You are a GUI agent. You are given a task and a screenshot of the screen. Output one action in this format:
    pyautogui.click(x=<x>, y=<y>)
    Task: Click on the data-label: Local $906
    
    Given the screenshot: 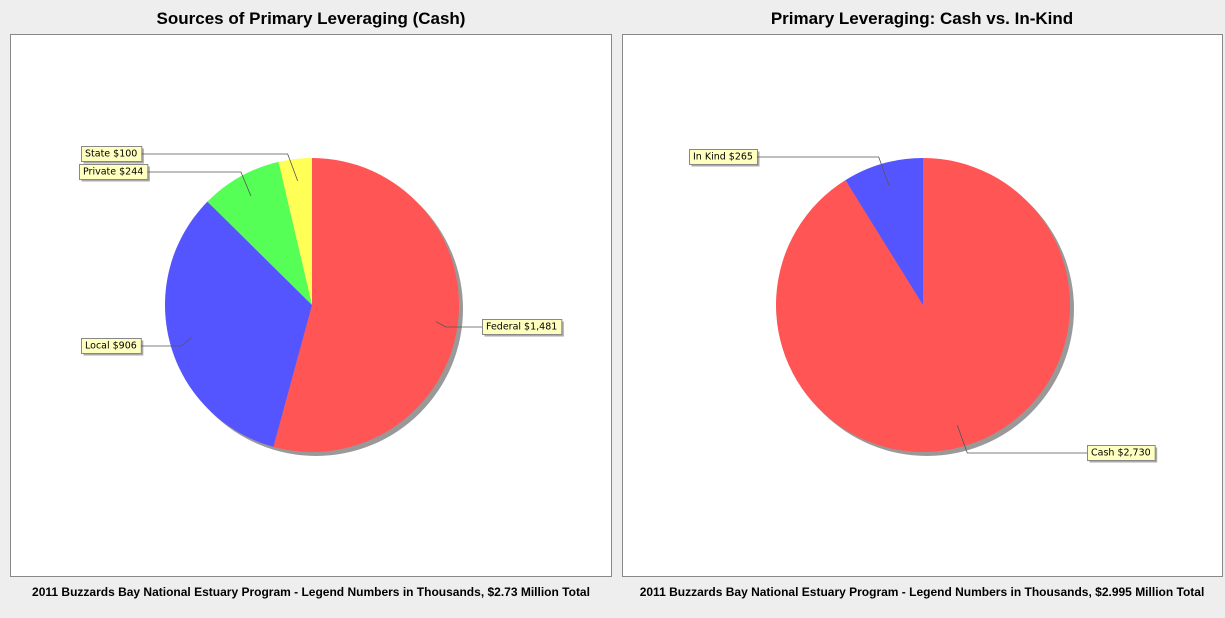 What is the action you would take?
    pyautogui.click(x=111, y=346)
    